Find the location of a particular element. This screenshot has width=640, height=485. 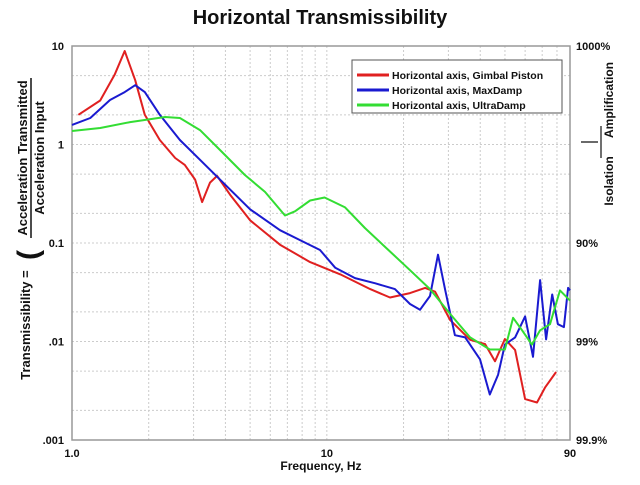

right-tick-label: 1000% is located at coordinates (593, 47).